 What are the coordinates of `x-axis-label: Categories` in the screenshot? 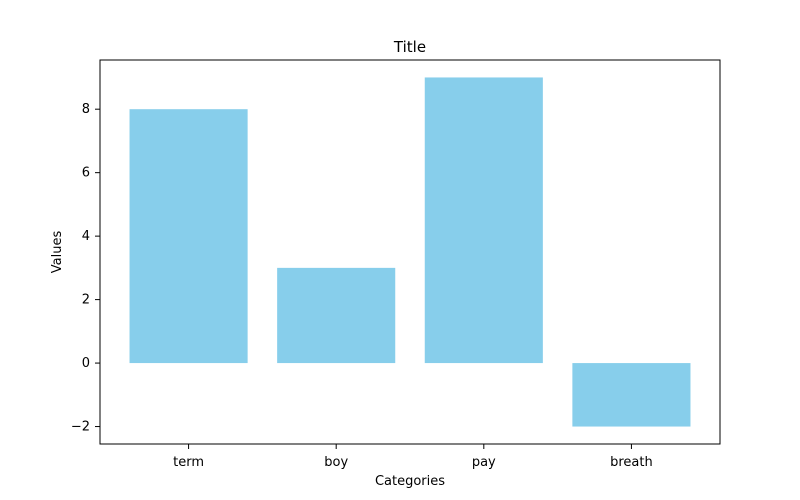 It's located at (410, 481).